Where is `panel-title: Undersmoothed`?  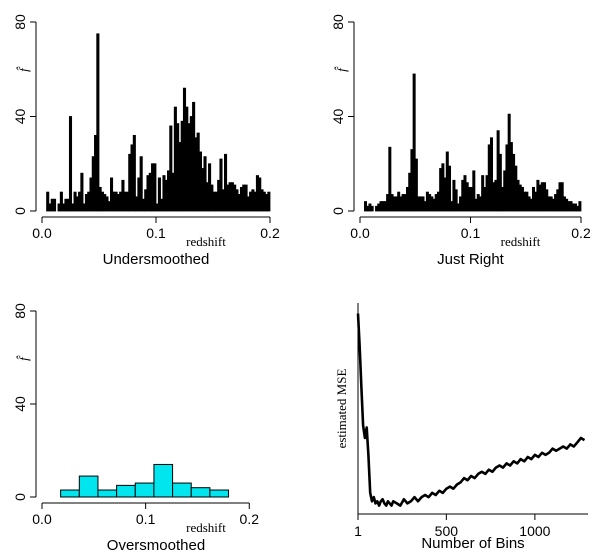 panel-title: Undersmoothed is located at coordinates (156, 259).